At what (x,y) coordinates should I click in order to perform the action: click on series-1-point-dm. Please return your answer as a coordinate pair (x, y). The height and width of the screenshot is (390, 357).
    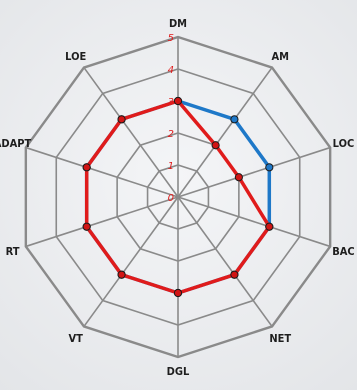
    Looking at the image, I should click on (178, 101).